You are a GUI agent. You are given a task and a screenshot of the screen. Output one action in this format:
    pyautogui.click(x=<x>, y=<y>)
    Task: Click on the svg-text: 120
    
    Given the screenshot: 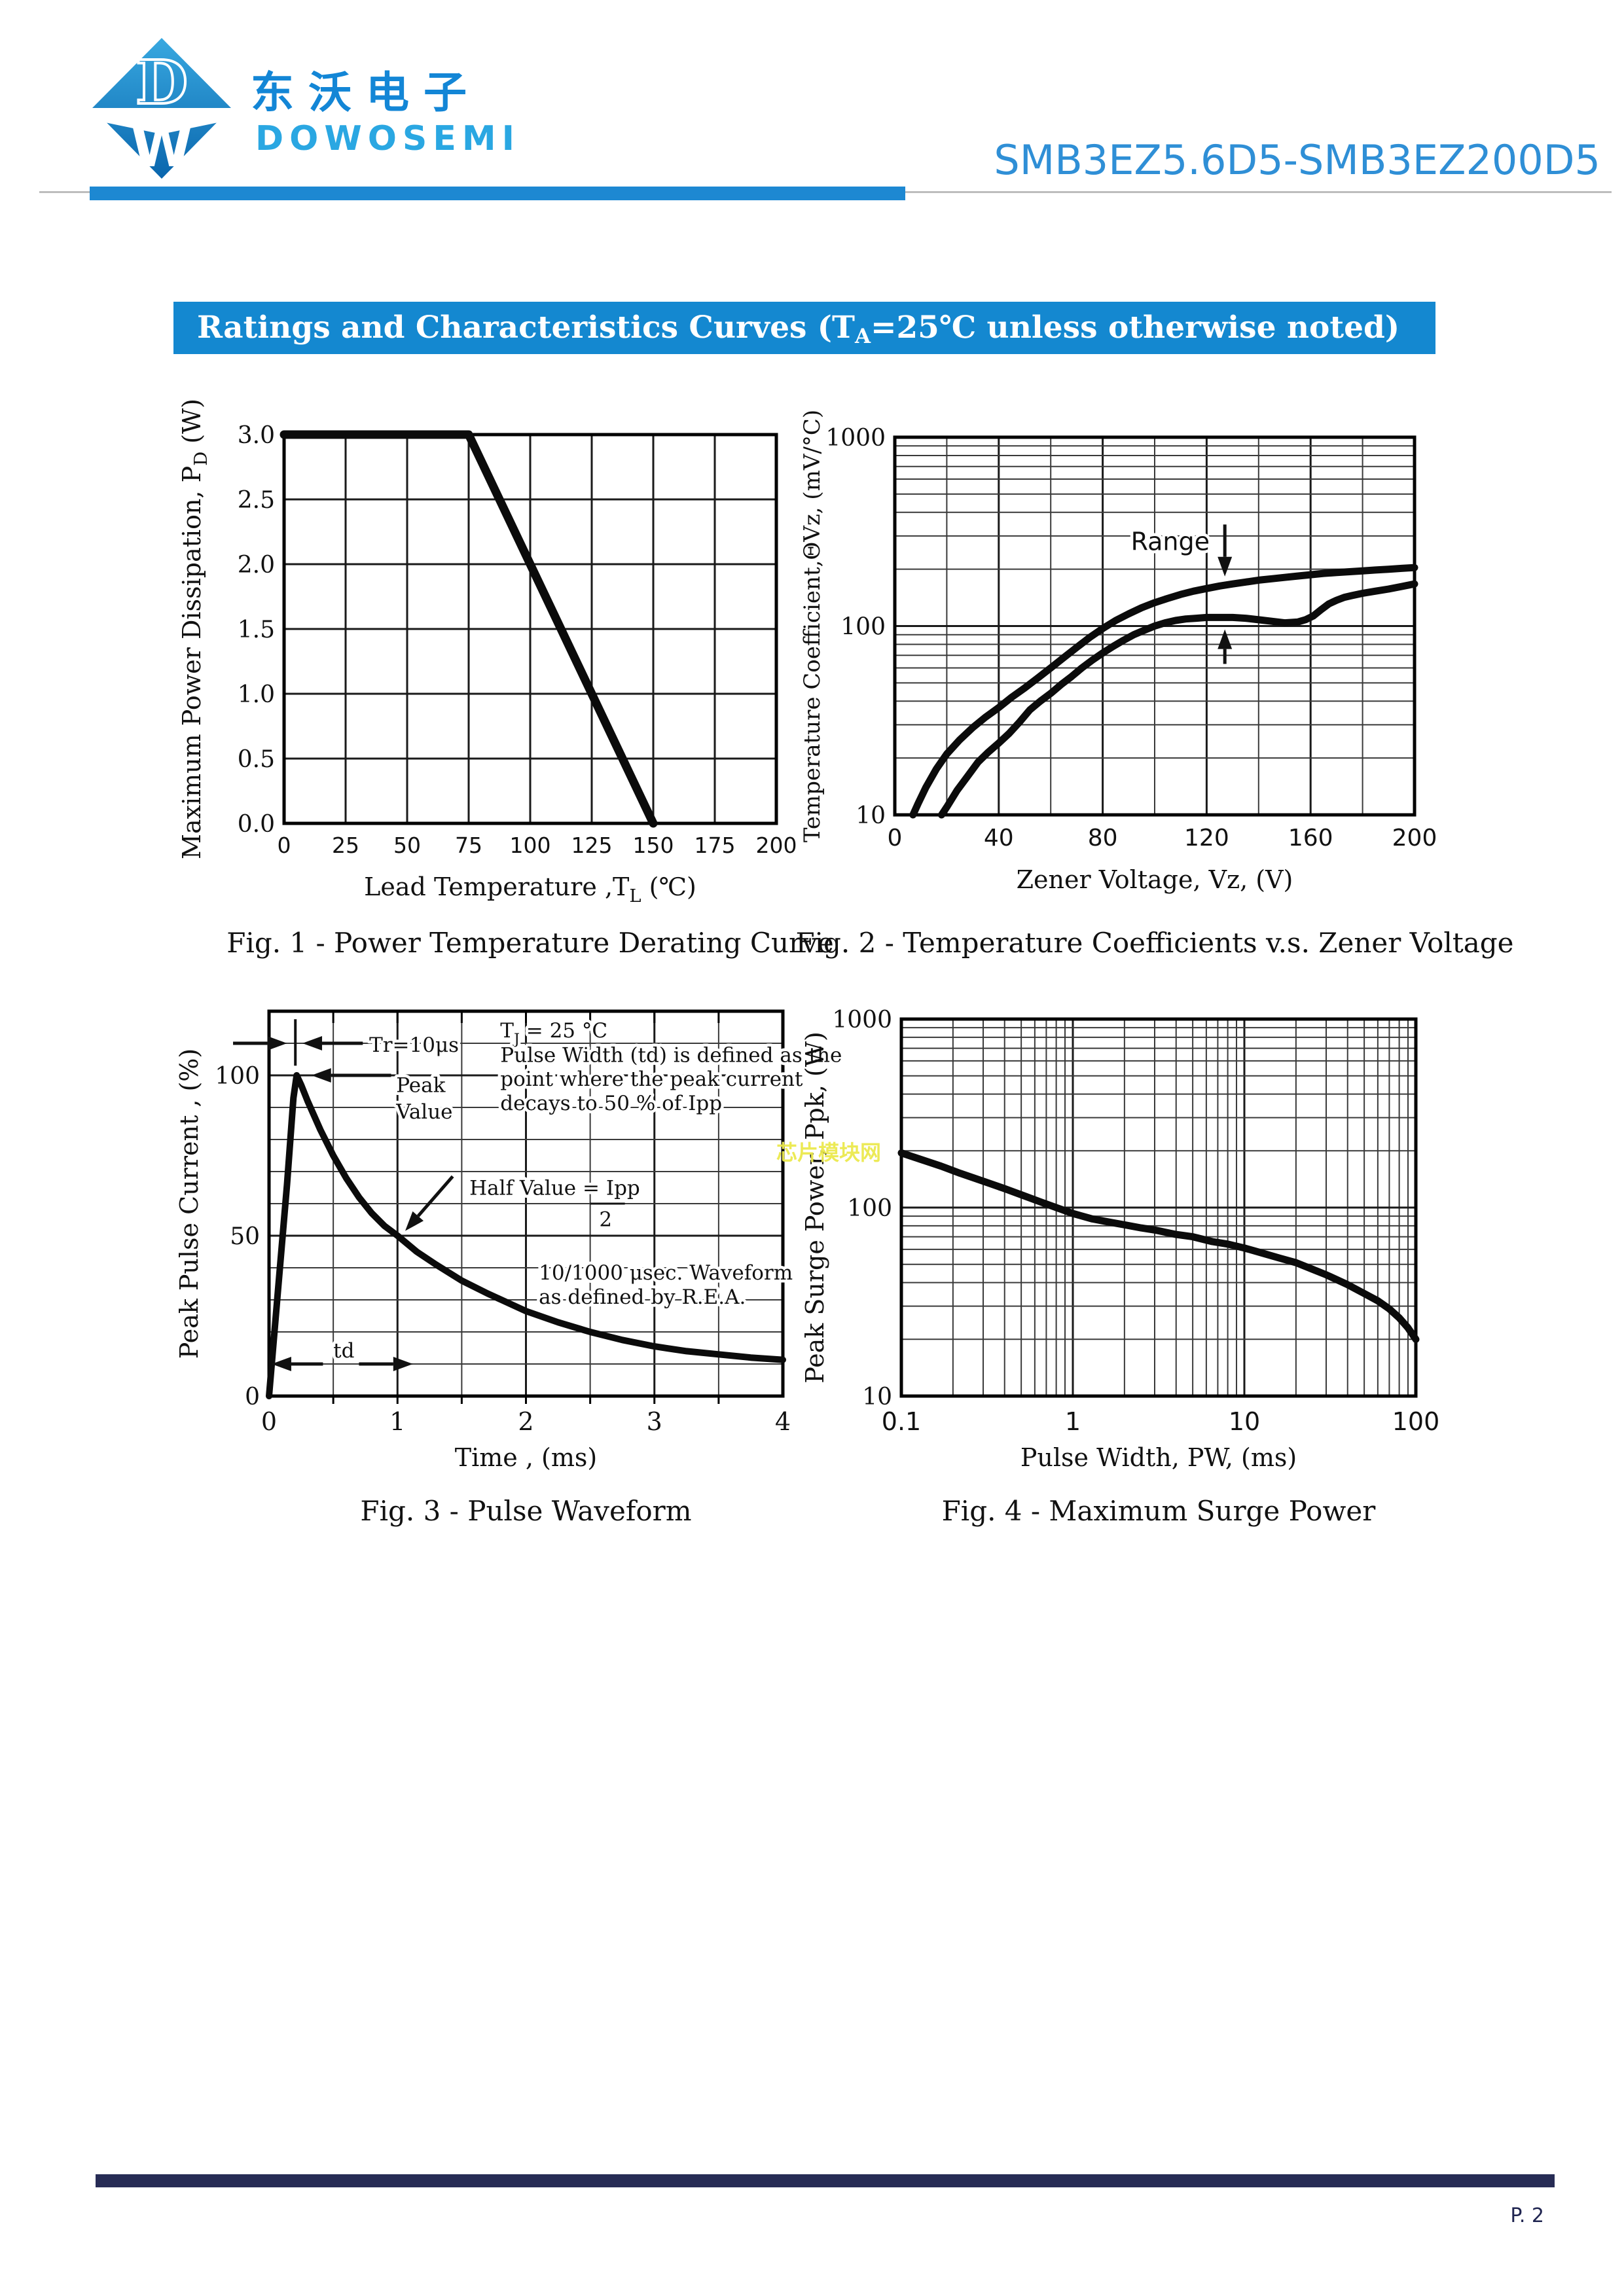 What is the action you would take?
    pyautogui.click(x=1206, y=838)
    